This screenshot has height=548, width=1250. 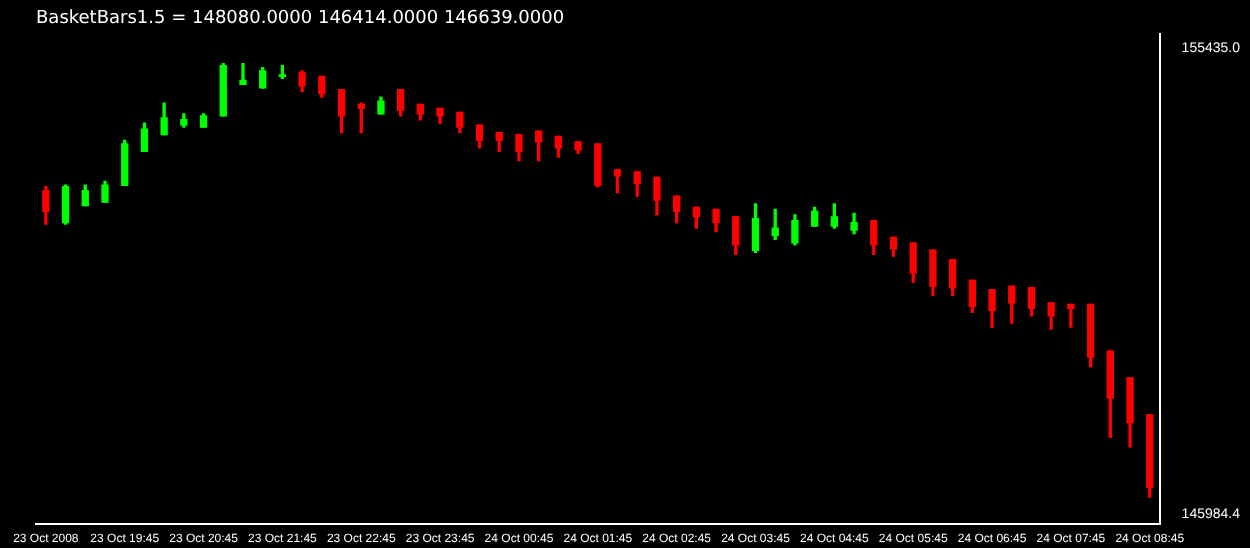 What do you see at coordinates (300, 19) in the screenshot?
I see `chart-title: BasketBars1.5 = 148080.0000 146414.0000 146639.0000` at bounding box center [300, 19].